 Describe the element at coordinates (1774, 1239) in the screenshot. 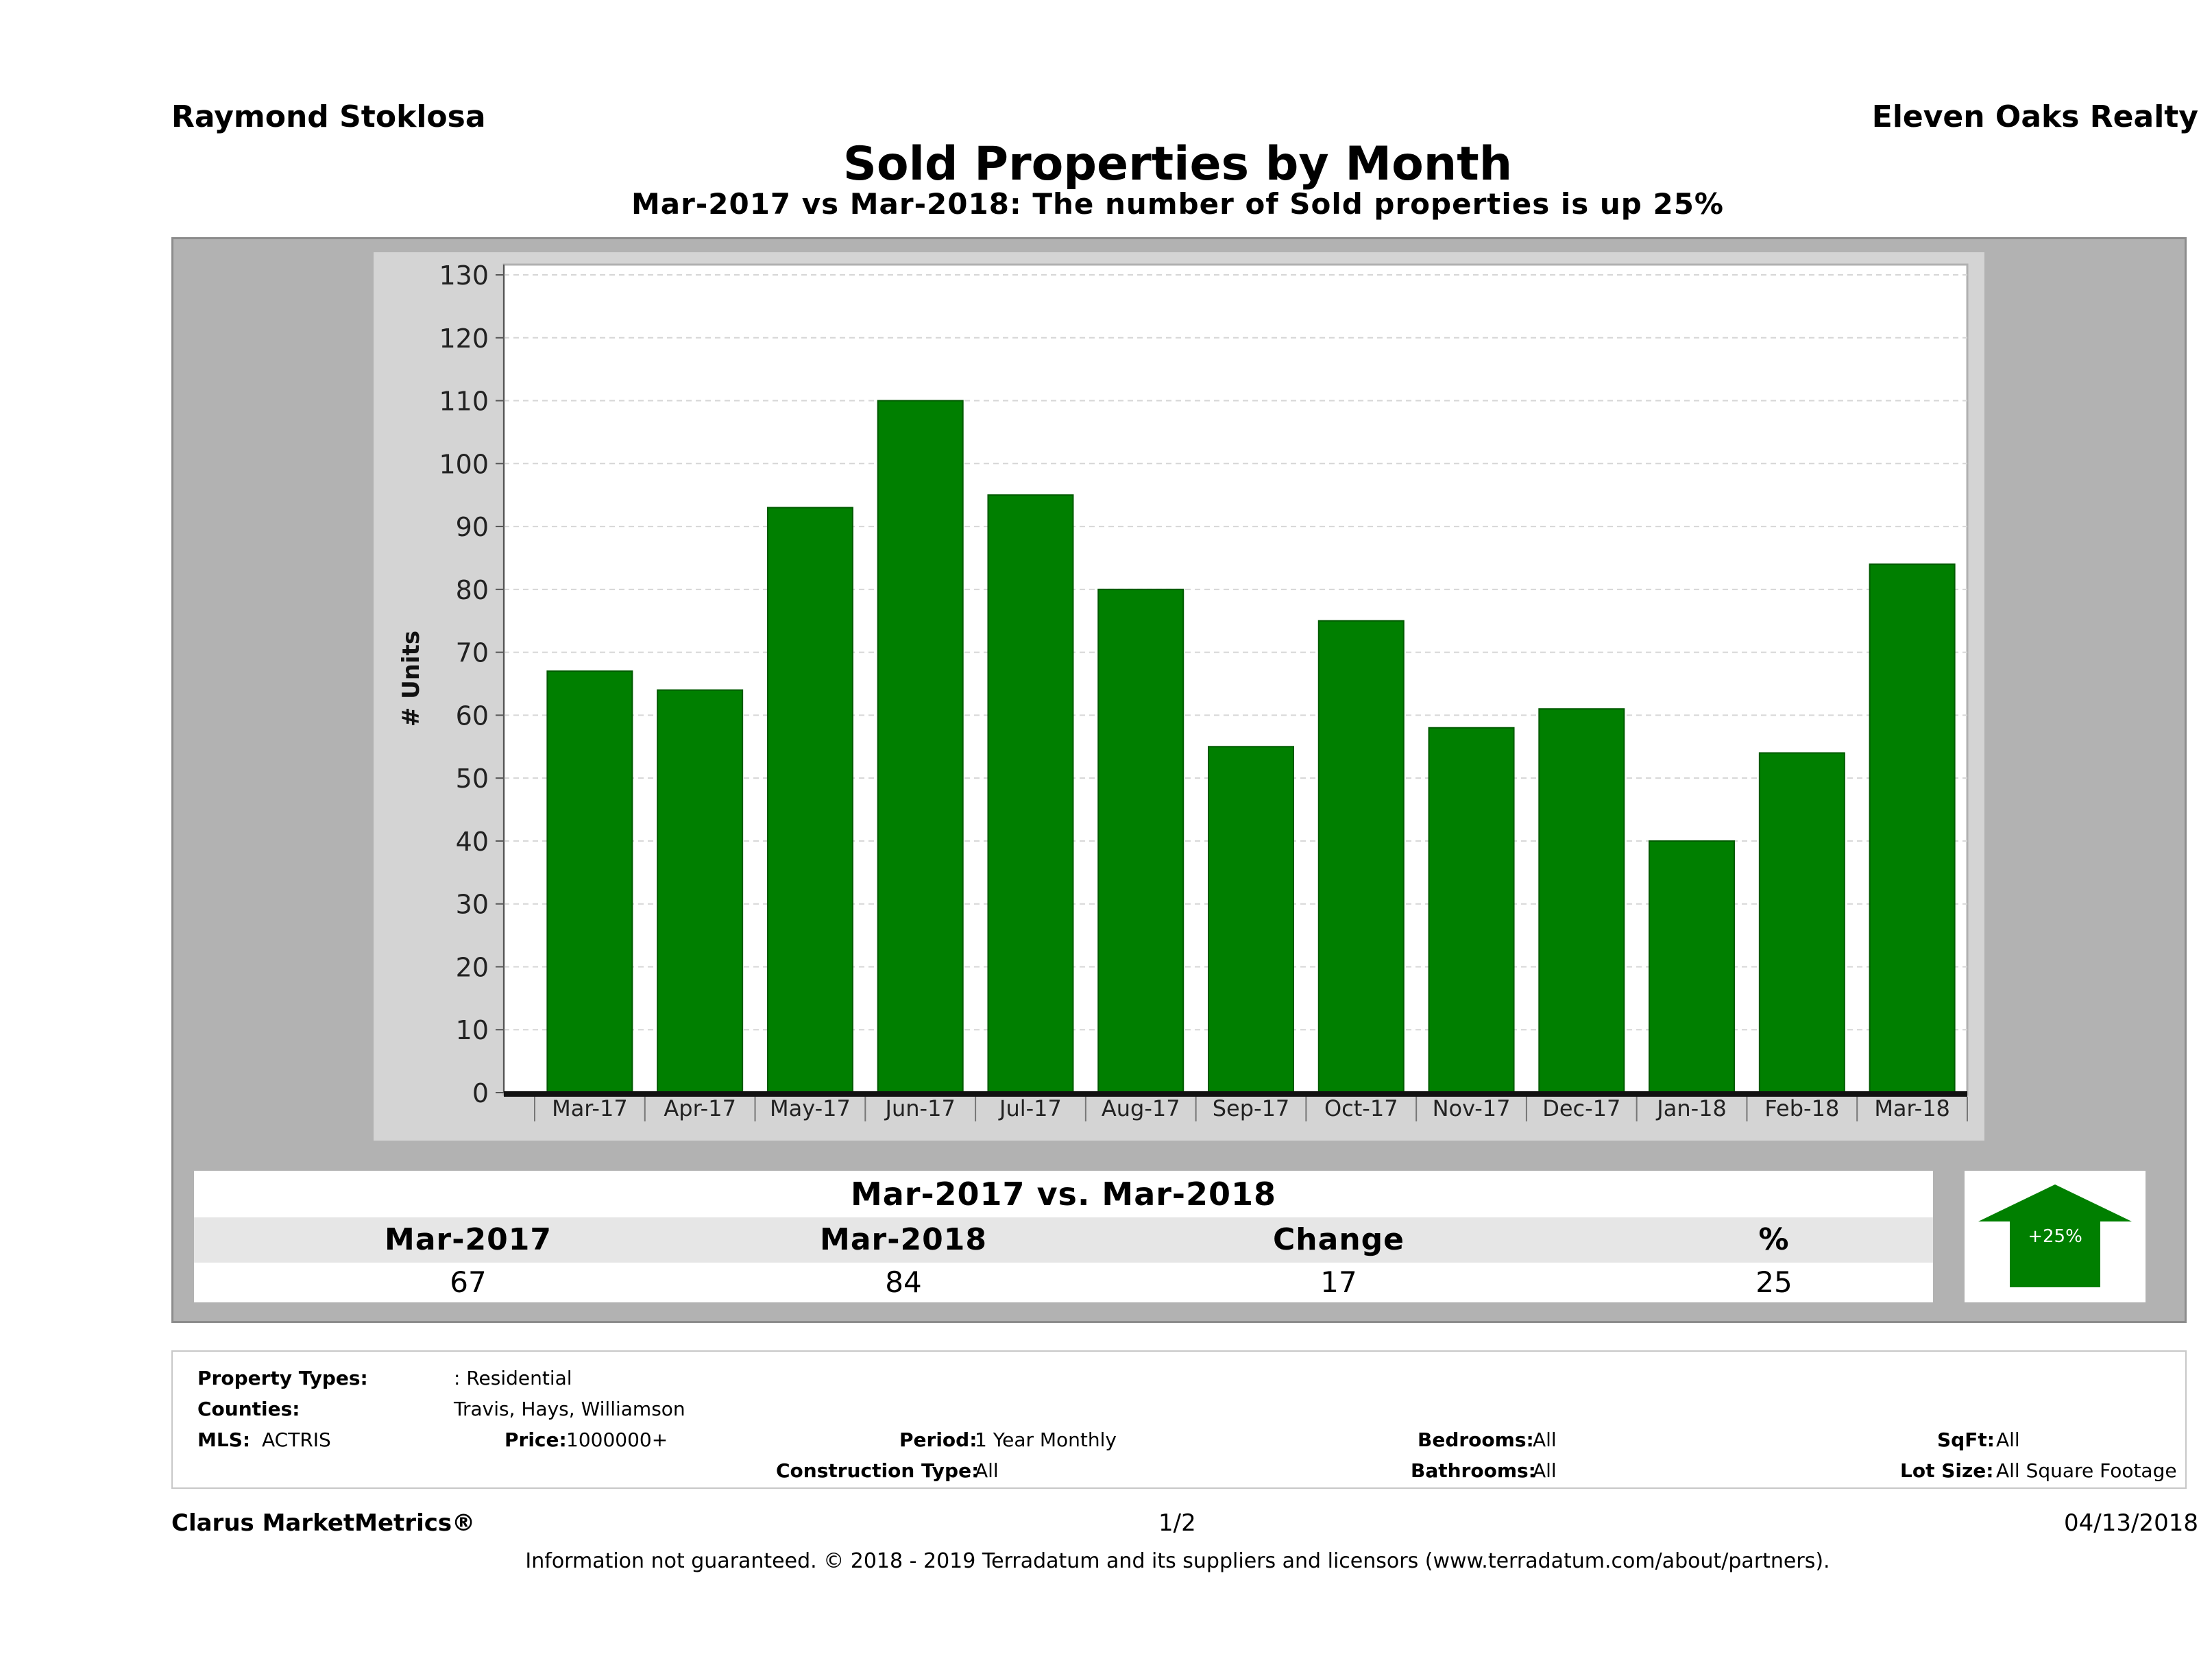

I see `header-percent: %` at that location.